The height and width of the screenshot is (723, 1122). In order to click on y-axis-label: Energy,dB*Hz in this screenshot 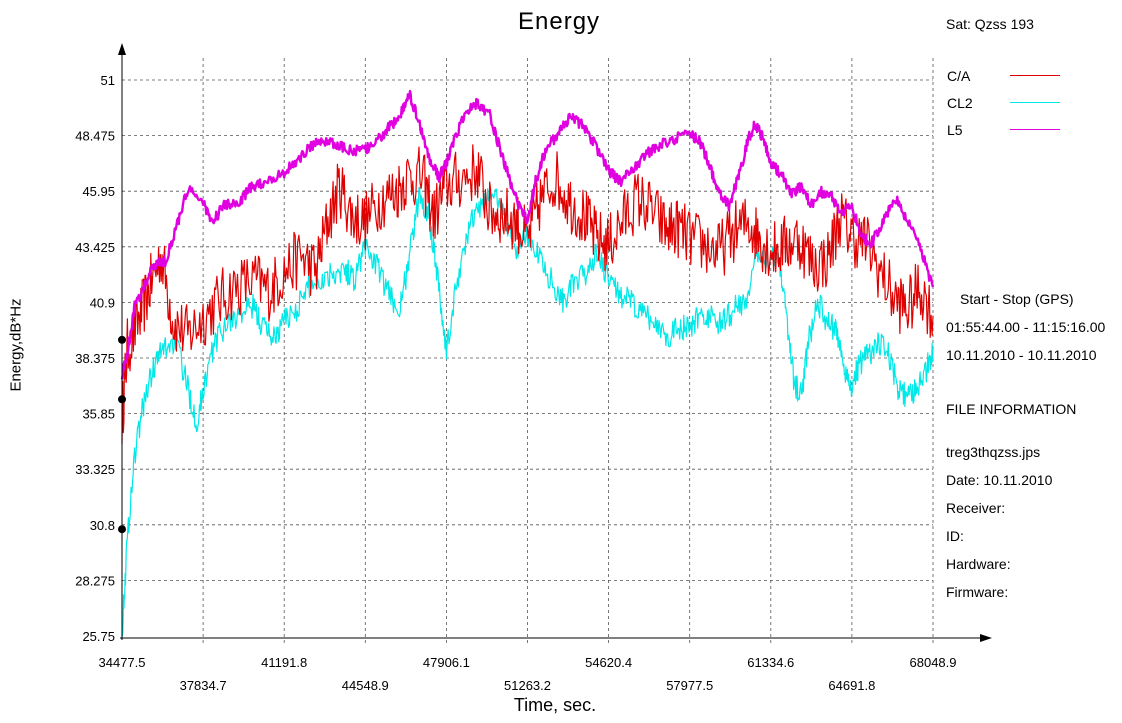, I will do `click(16, 345)`.